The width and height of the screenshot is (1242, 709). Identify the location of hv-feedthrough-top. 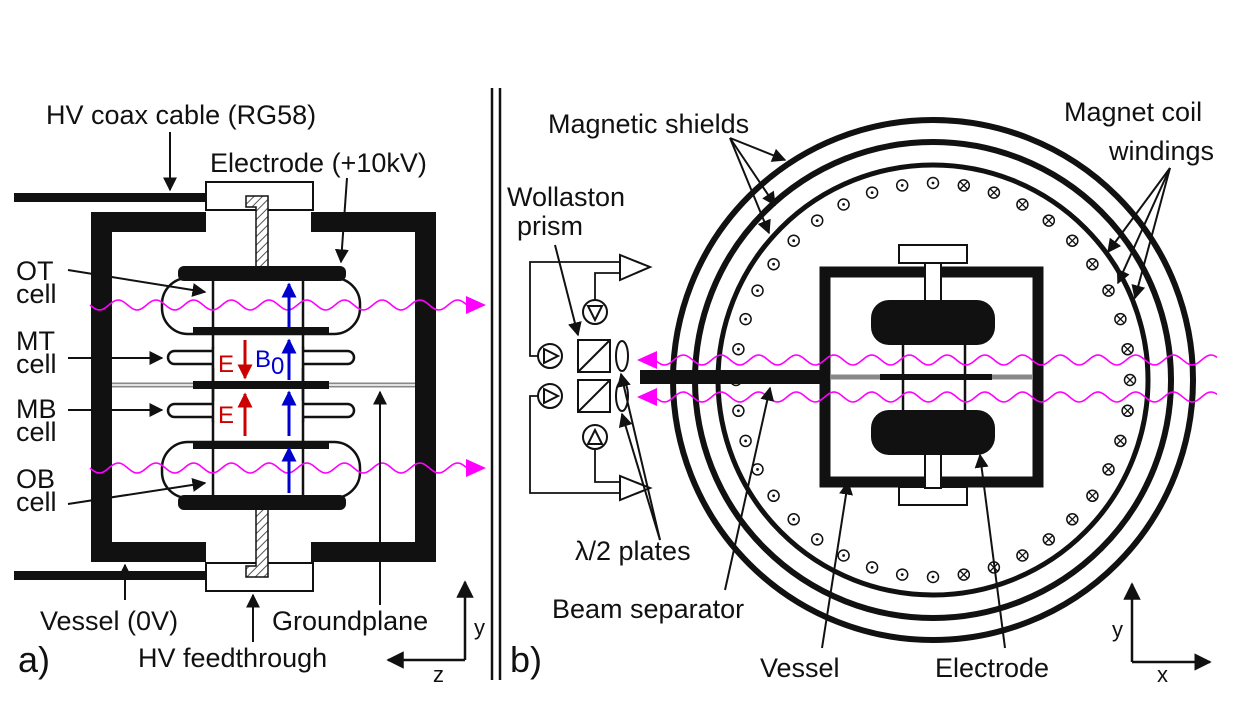
(259, 228).